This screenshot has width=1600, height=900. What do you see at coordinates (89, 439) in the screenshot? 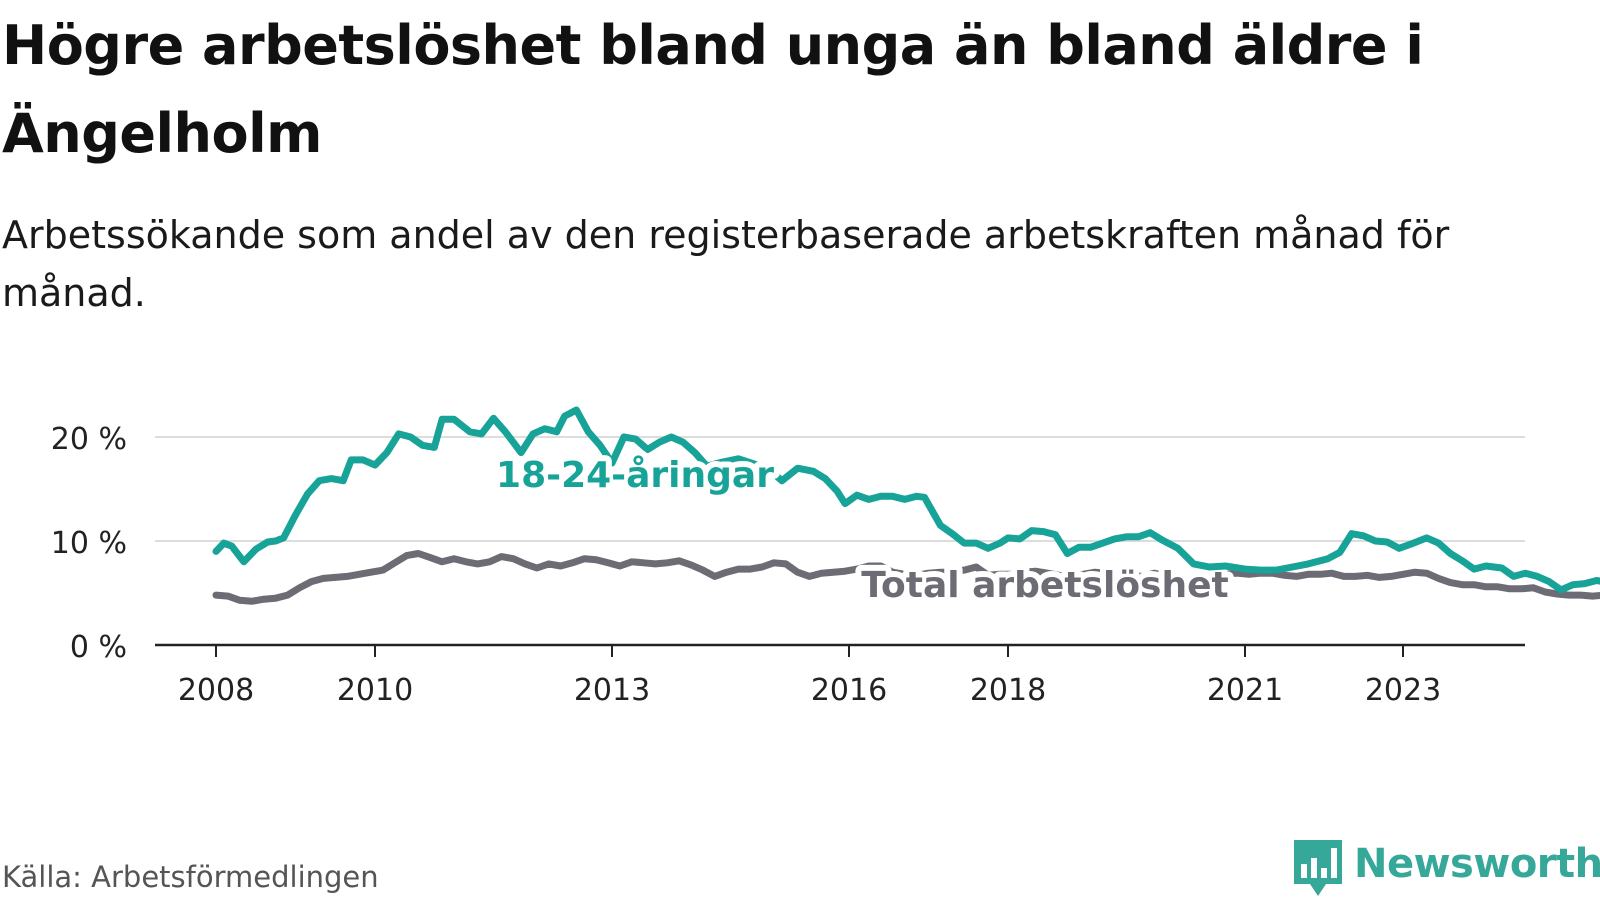
I see `y-tick-label: 20 %` at bounding box center [89, 439].